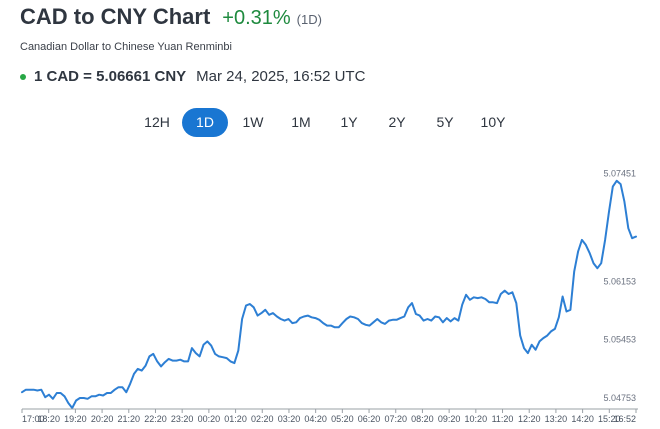 This screenshot has width=660, height=429. What do you see at coordinates (395, 419) in the screenshot?
I see `x-tick-label: 07:20` at bounding box center [395, 419].